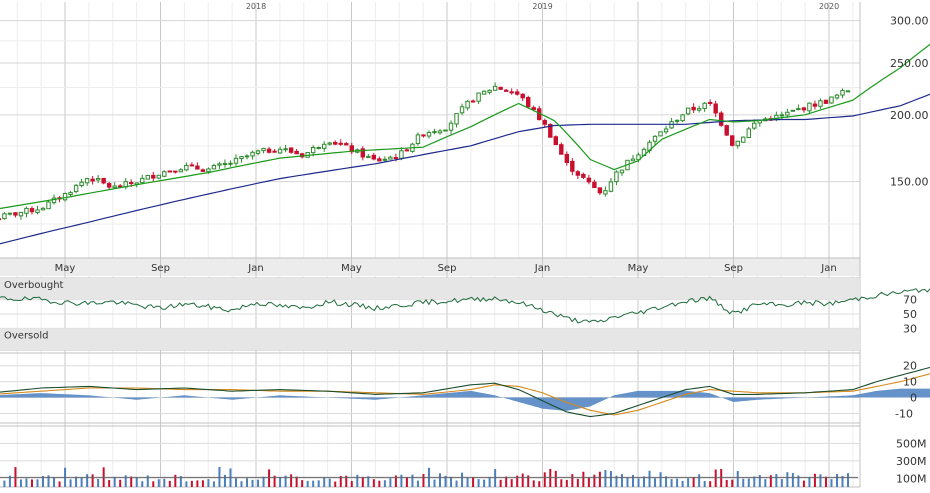 This screenshot has width=930, height=493. Describe the element at coordinates (909, 182) in the screenshot. I see `price-tick-label: 150.00` at that location.